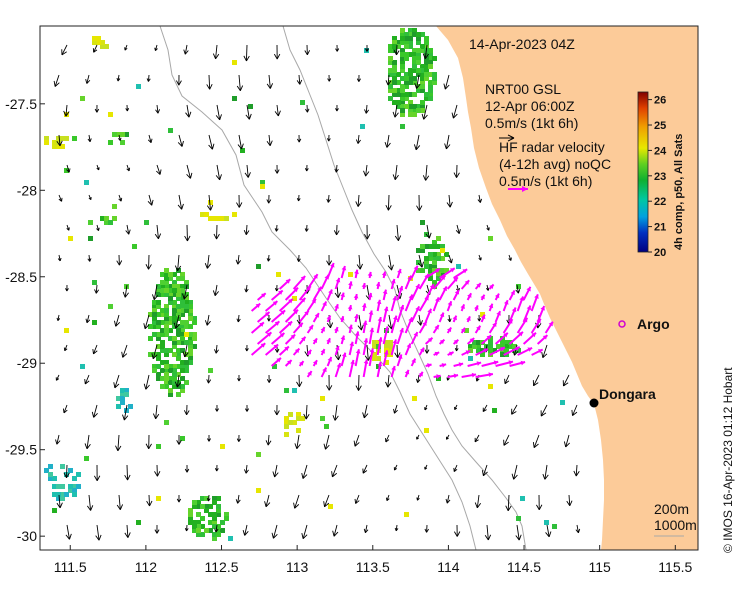 This screenshot has width=740, height=592. What do you see at coordinates (402, 320) in the screenshot?
I see `hf-radar-vectors` at bounding box center [402, 320].